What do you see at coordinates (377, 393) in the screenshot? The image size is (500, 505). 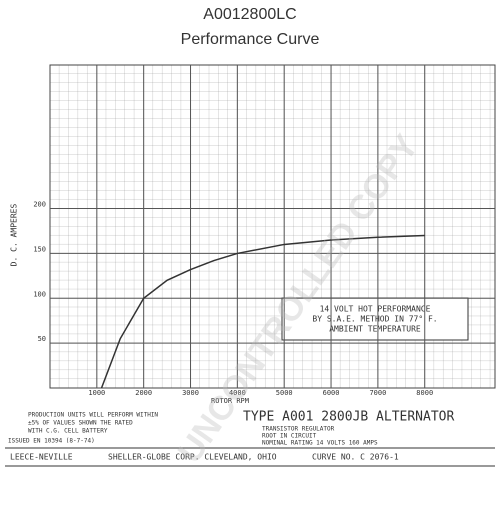 I see `x-tick-label: 7000` at bounding box center [377, 393].